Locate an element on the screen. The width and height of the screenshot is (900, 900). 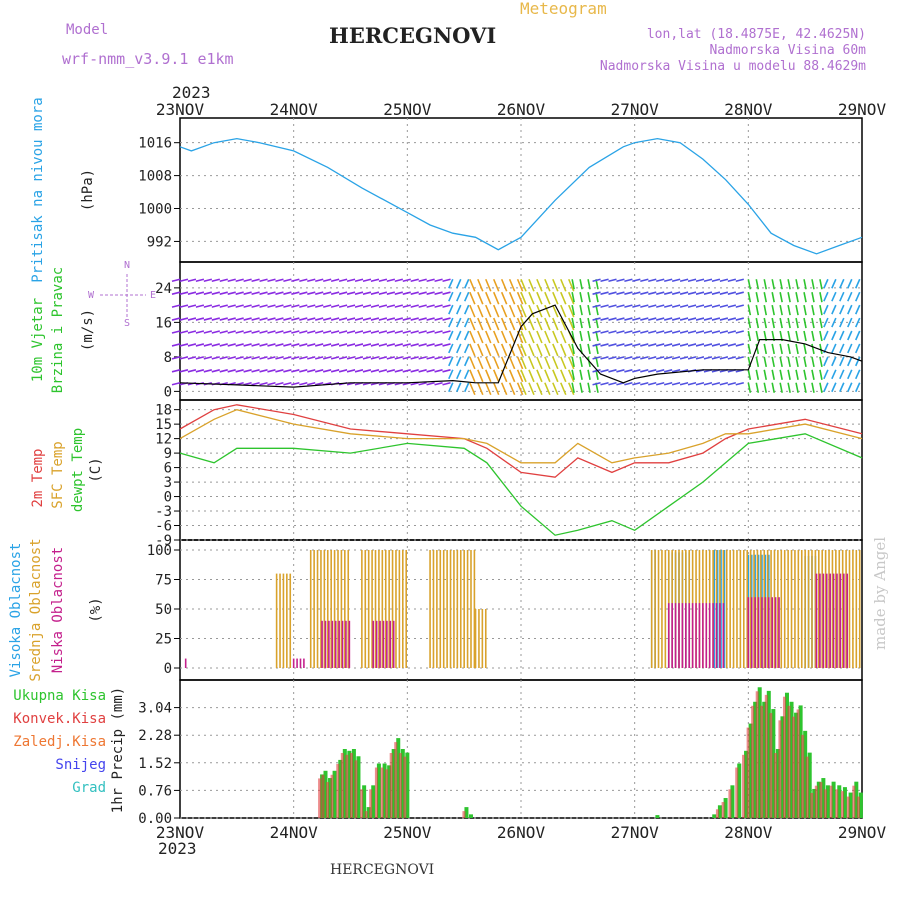
y-tick-label: -6 is located at coordinates (163, 527).